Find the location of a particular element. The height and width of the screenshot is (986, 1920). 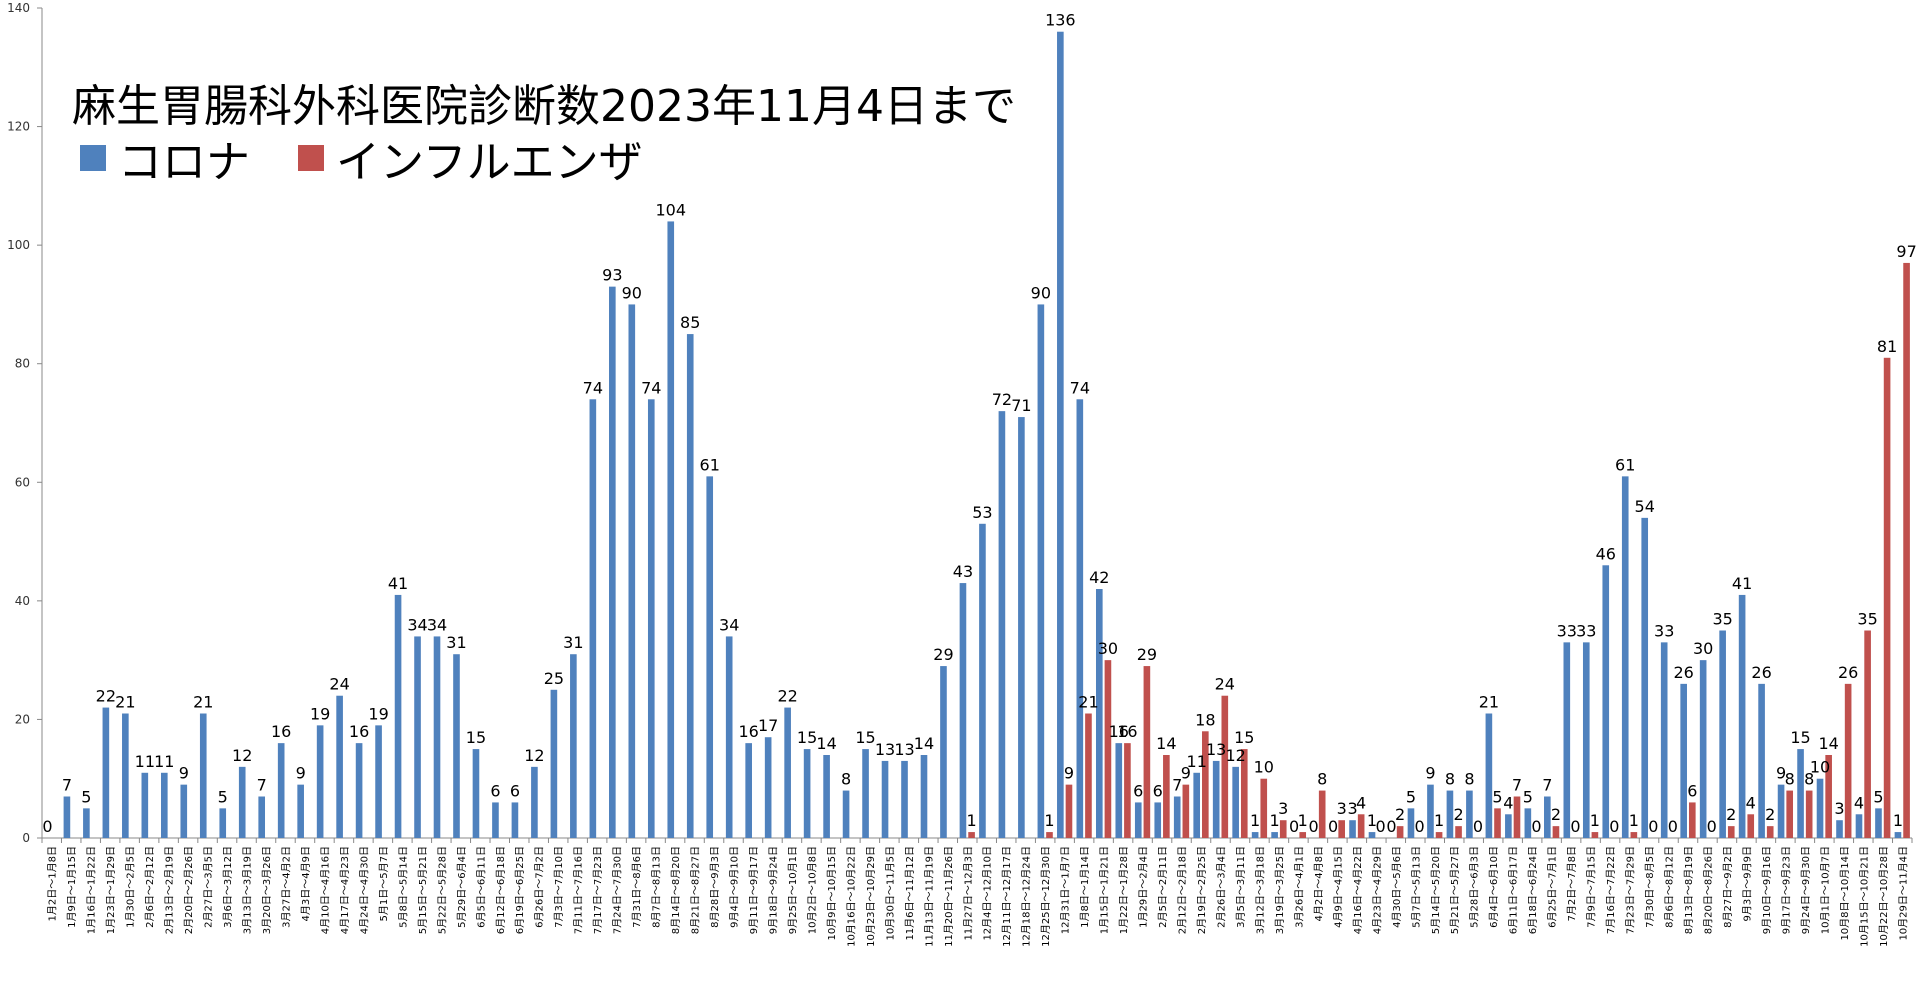

x-tick-label: 7月31日〜8月6日 is located at coordinates (637, 887).